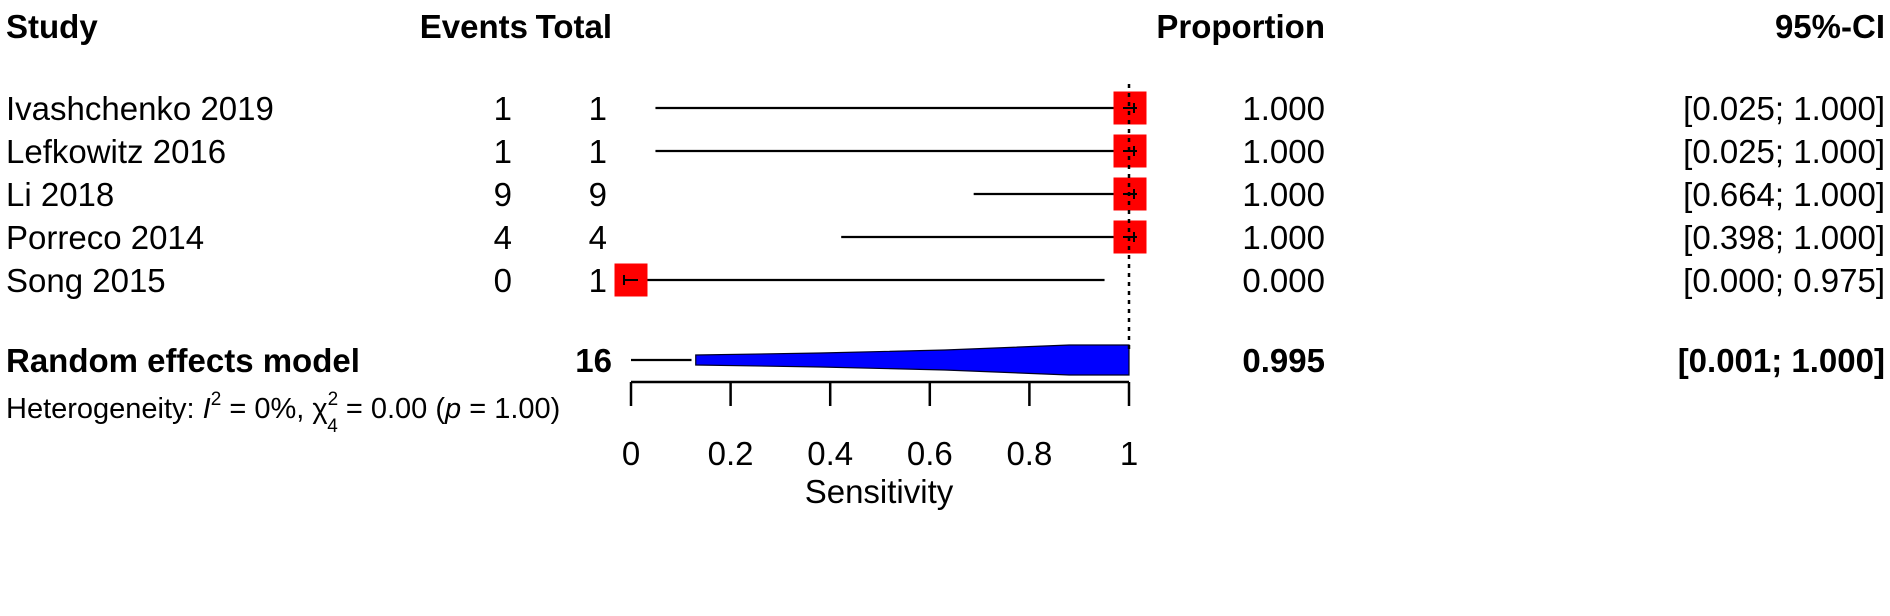 The image size is (1890, 616). Describe the element at coordinates (1784, 280) in the screenshot. I see `study-ci: [0.000; 0.975]` at that location.